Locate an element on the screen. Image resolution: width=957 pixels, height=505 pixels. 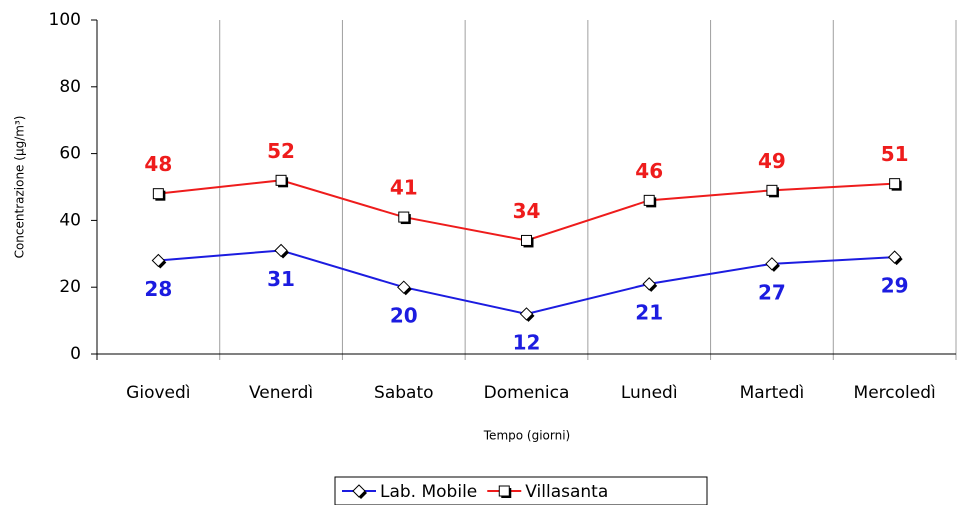
data-label: 31 is located at coordinates (281, 279).